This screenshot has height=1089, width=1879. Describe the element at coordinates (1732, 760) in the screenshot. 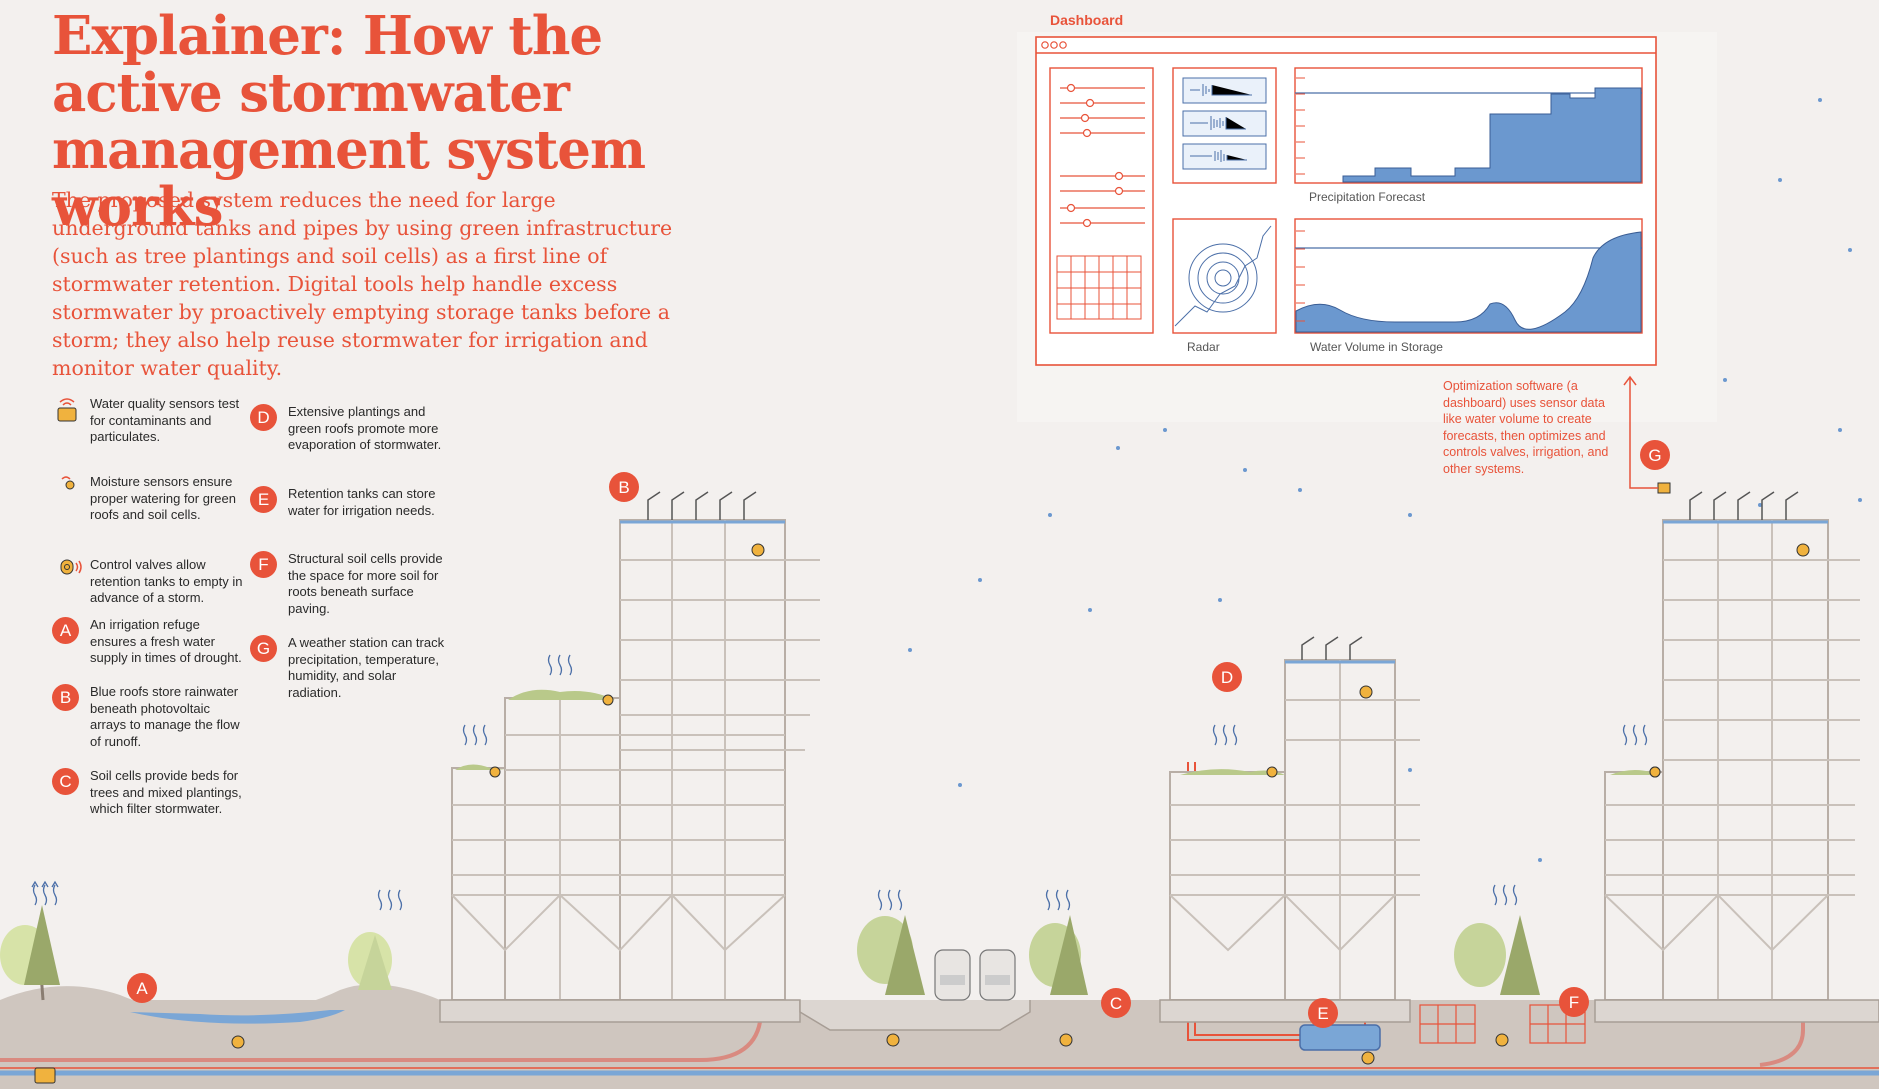

I see `building-right` at that location.